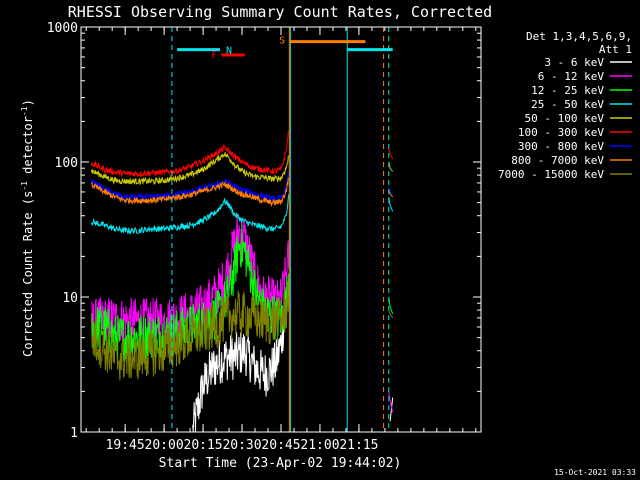 The width and height of the screenshot is (640, 480). What do you see at coordinates (62, 28) in the screenshot?
I see `y-tick-label-3: 1000` at bounding box center [62, 28].